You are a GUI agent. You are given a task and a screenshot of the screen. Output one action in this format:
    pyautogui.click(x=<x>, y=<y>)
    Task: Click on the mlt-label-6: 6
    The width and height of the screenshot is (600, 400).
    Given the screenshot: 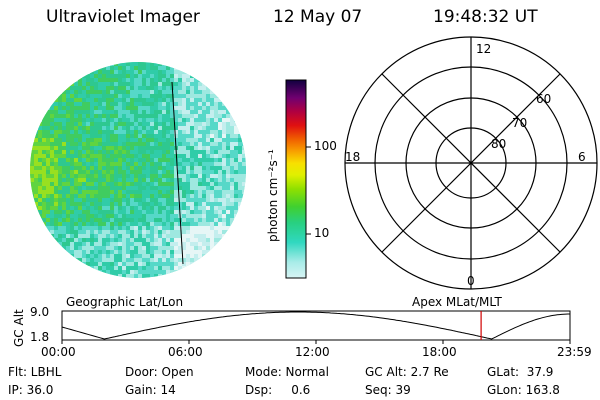 What is the action you would take?
    pyautogui.click(x=582, y=157)
    